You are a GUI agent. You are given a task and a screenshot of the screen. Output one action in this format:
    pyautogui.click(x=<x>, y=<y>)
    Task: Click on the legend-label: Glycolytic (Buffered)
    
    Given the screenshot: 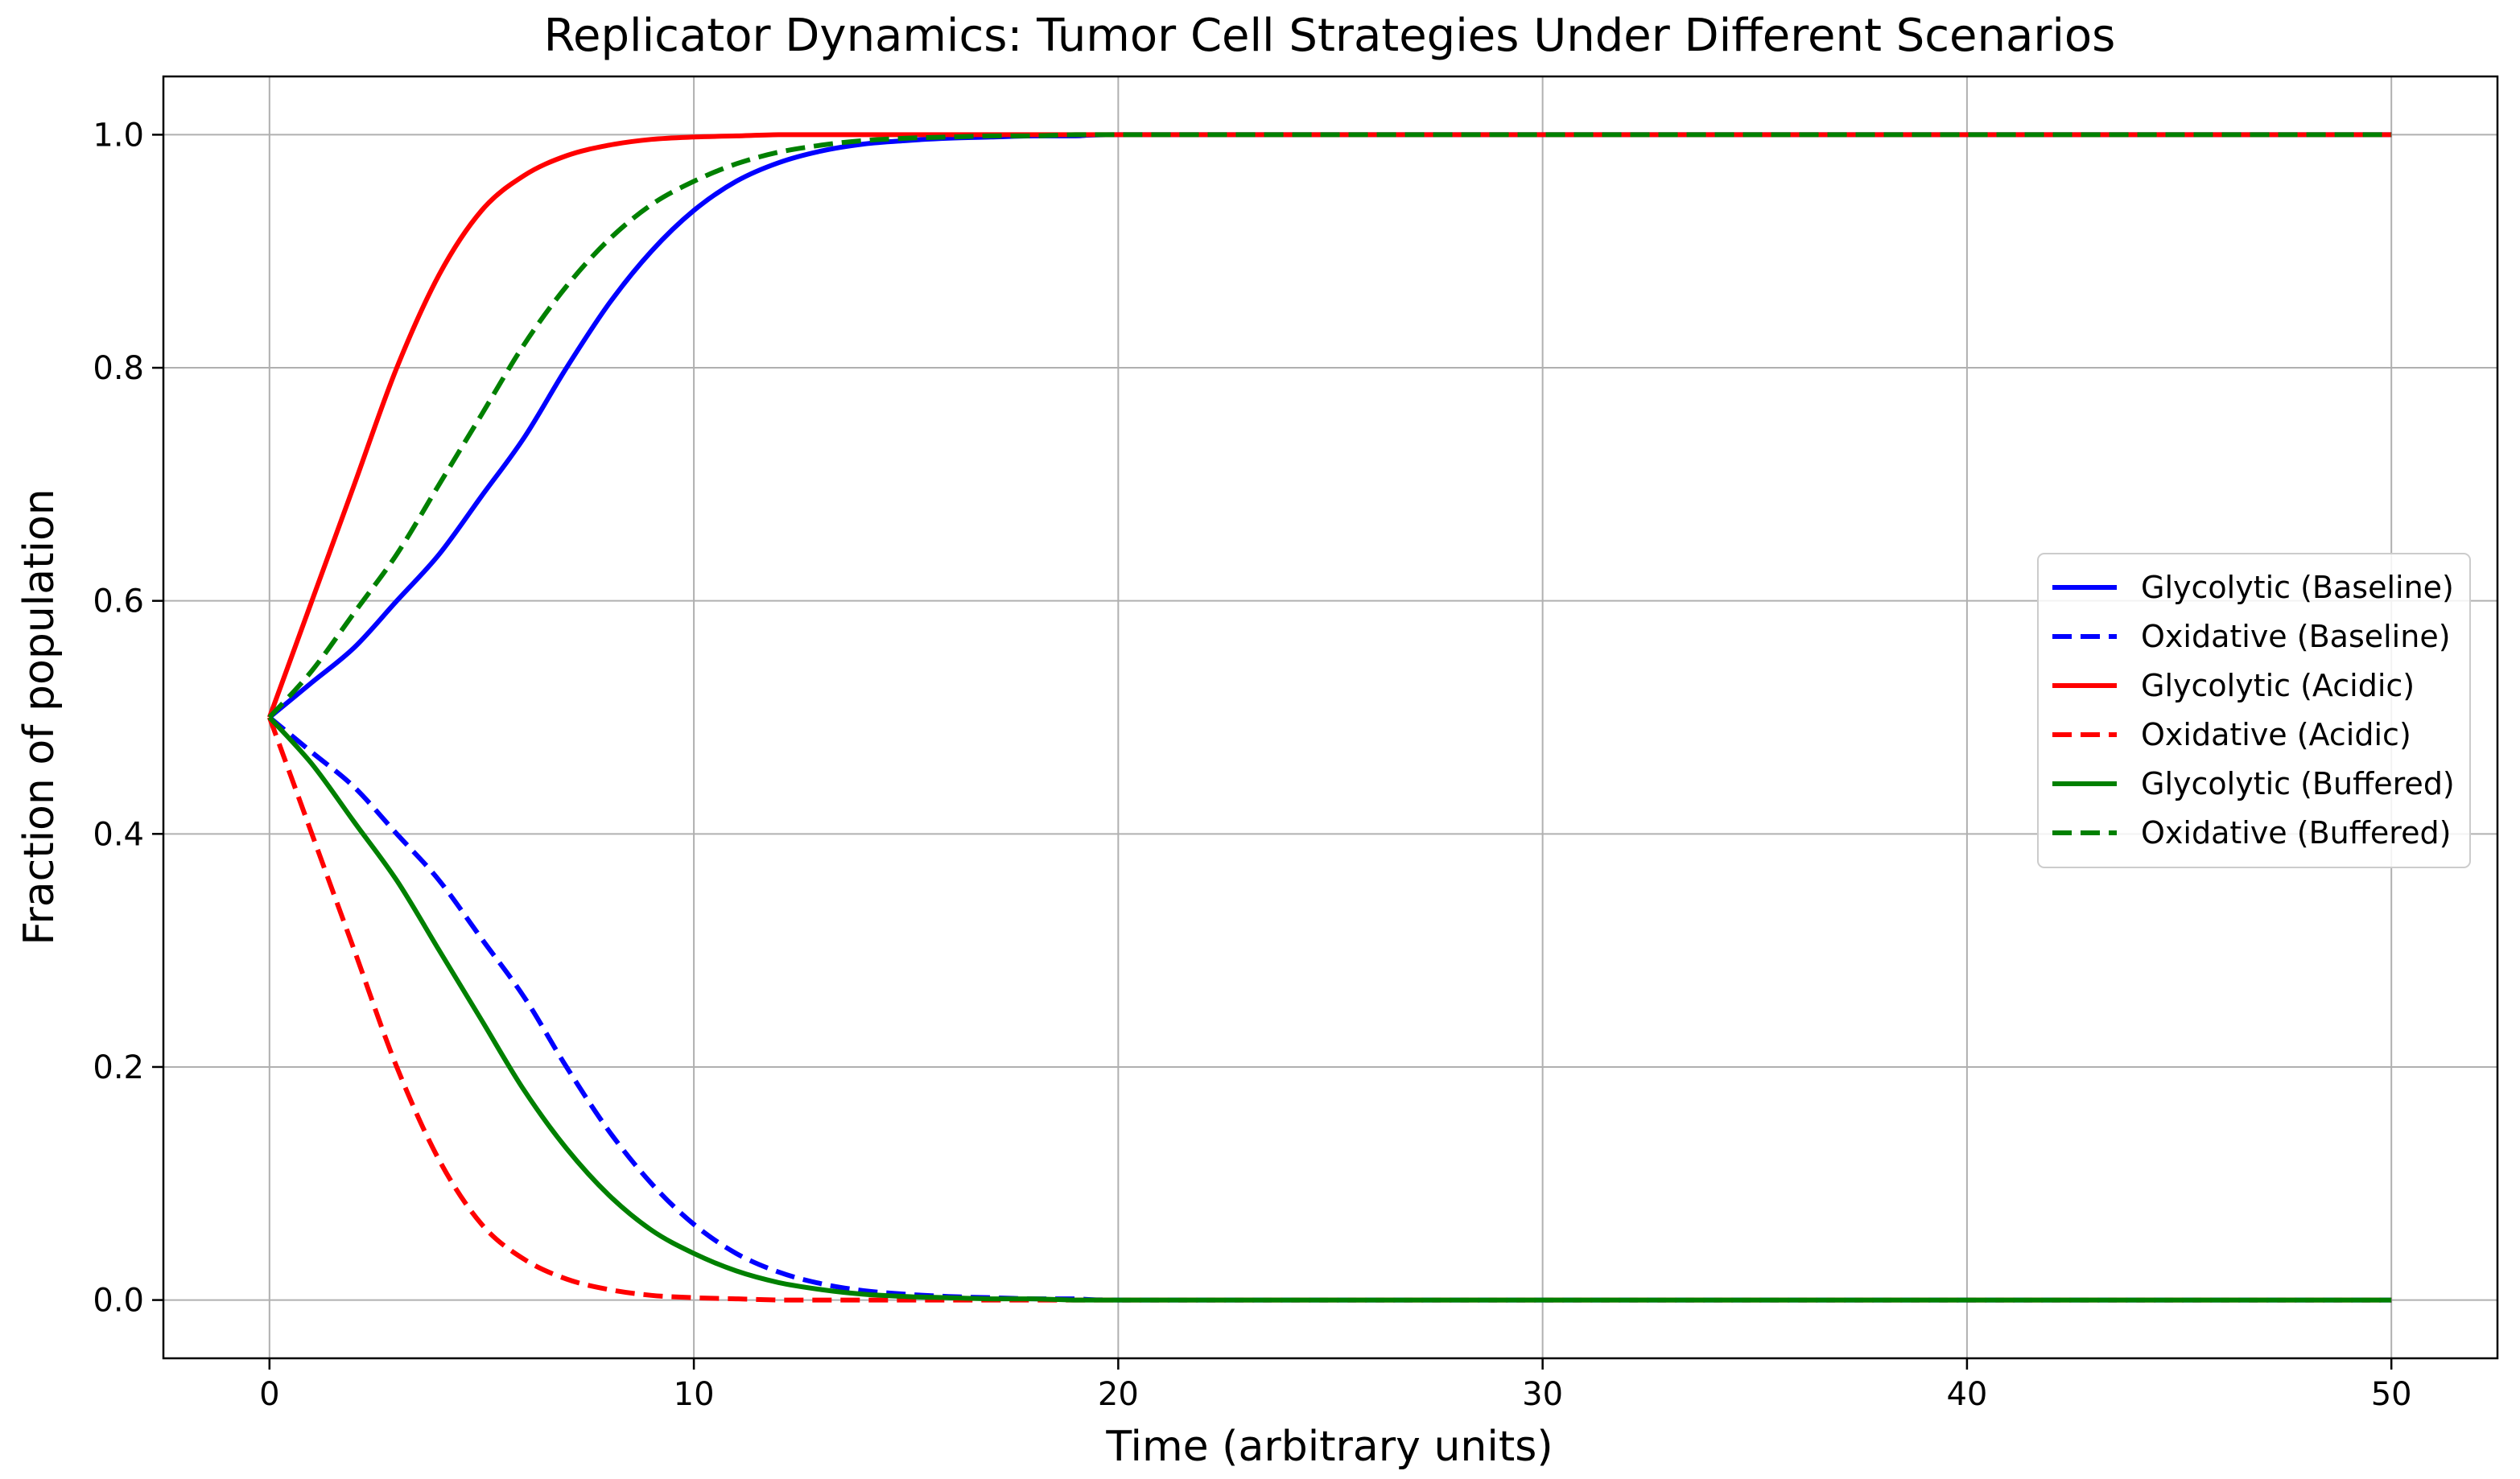 What is the action you would take?
    pyautogui.click(x=2298, y=783)
    